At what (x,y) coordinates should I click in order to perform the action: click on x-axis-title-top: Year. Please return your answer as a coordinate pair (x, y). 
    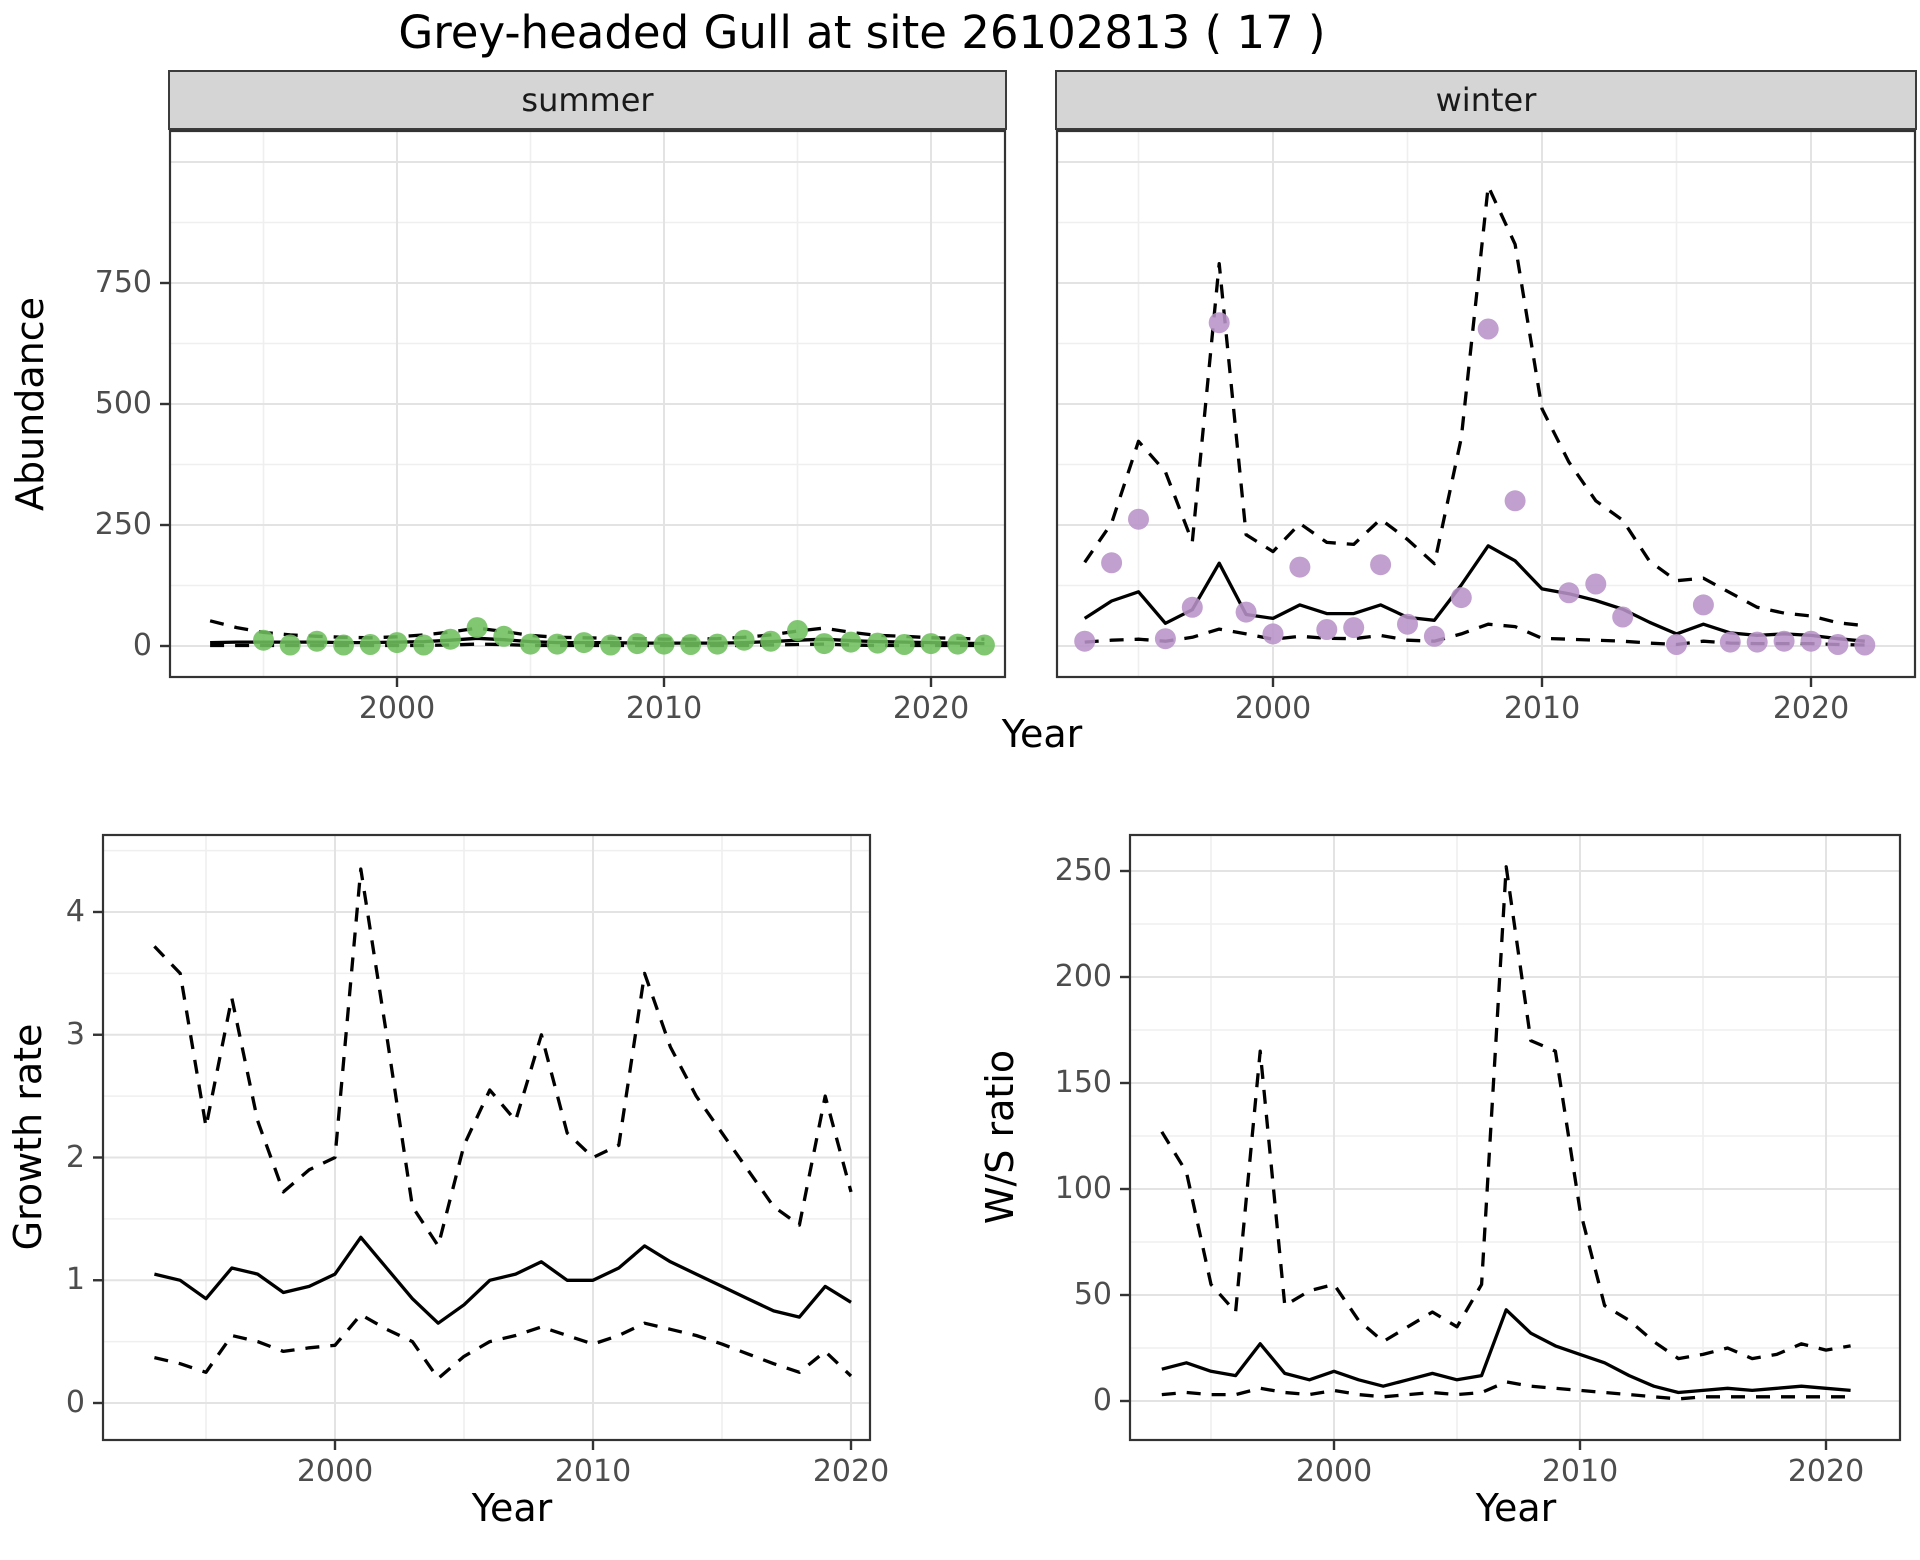
    Looking at the image, I should click on (1042, 734).